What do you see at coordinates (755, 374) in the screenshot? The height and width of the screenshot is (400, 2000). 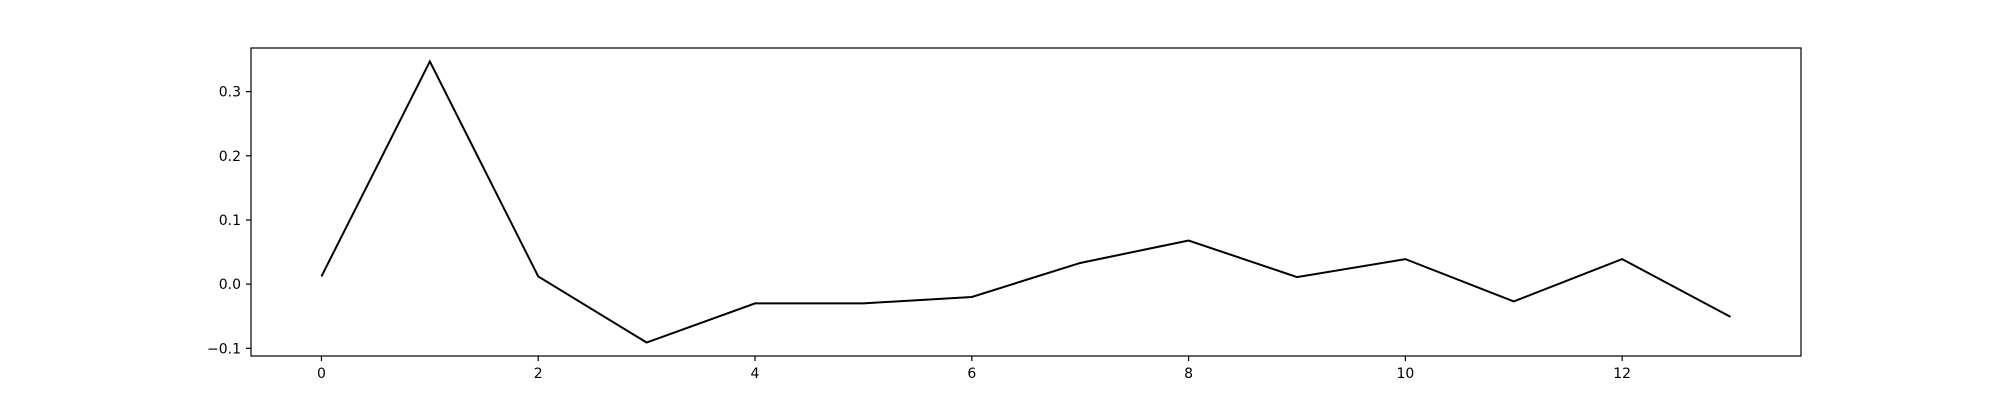 I see `x-tick-label: 4` at bounding box center [755, 374].